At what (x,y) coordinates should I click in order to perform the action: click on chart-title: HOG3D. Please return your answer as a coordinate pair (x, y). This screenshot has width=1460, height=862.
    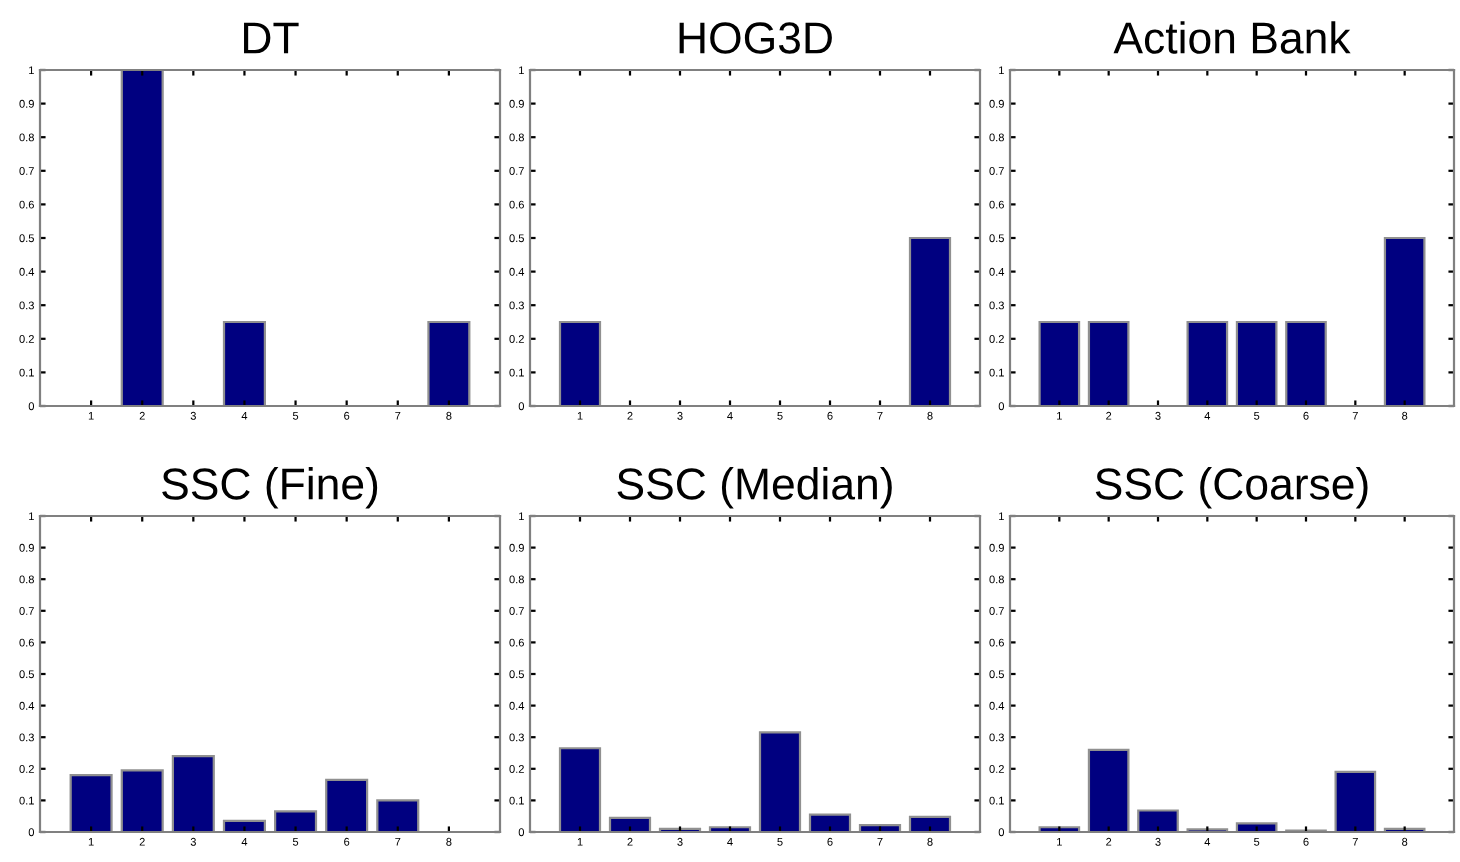
    Looking at the image, I should click on (755, 38).